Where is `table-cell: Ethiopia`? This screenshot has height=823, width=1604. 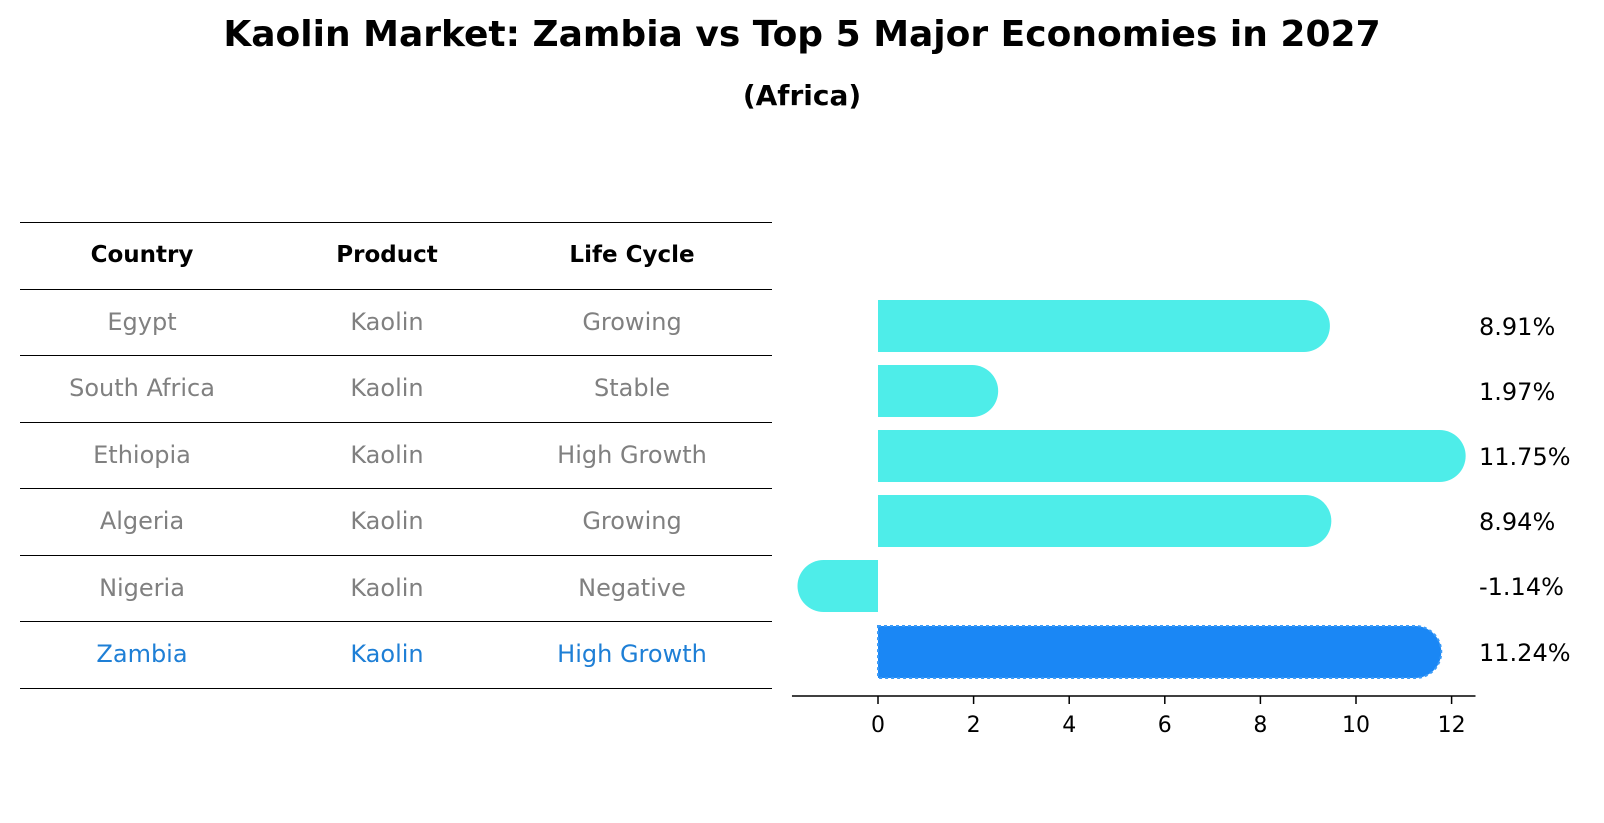 table-cell: Ethiopia is located at coordinates (142, 455).